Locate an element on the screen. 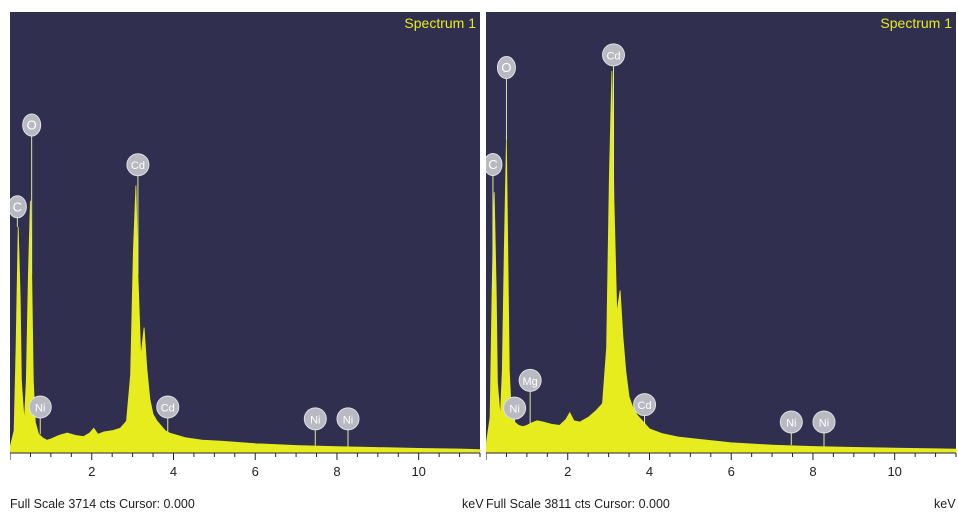 The image size is (958, 520). marker-label: Mg is located at coordinates (529, 382).